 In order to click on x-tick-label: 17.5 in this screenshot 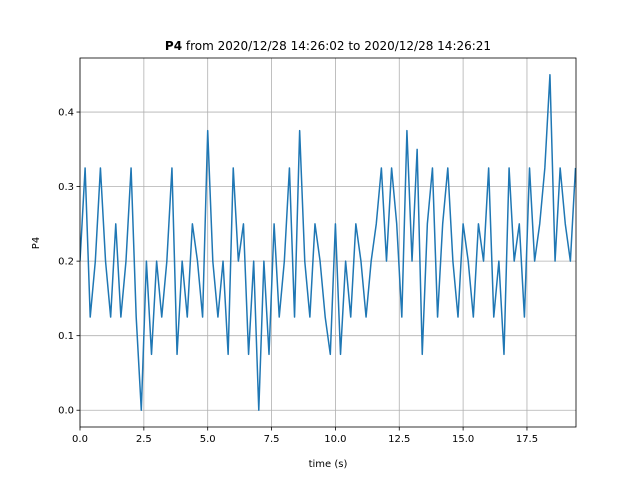, I will do `click(527, 439)`.